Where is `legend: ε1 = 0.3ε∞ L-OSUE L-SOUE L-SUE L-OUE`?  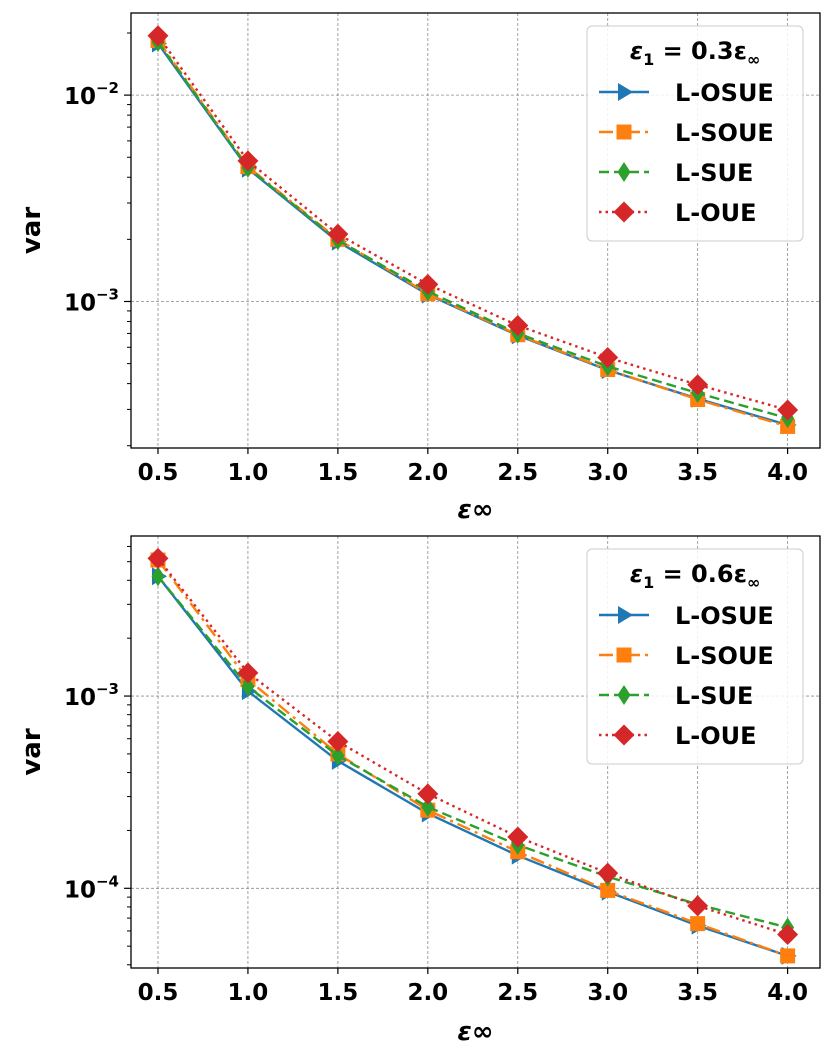
legend: ε1 = 0.3ε∞ L-OSUE L-SOUE L-SUE L-OUE is located at coordinates (695, 133).